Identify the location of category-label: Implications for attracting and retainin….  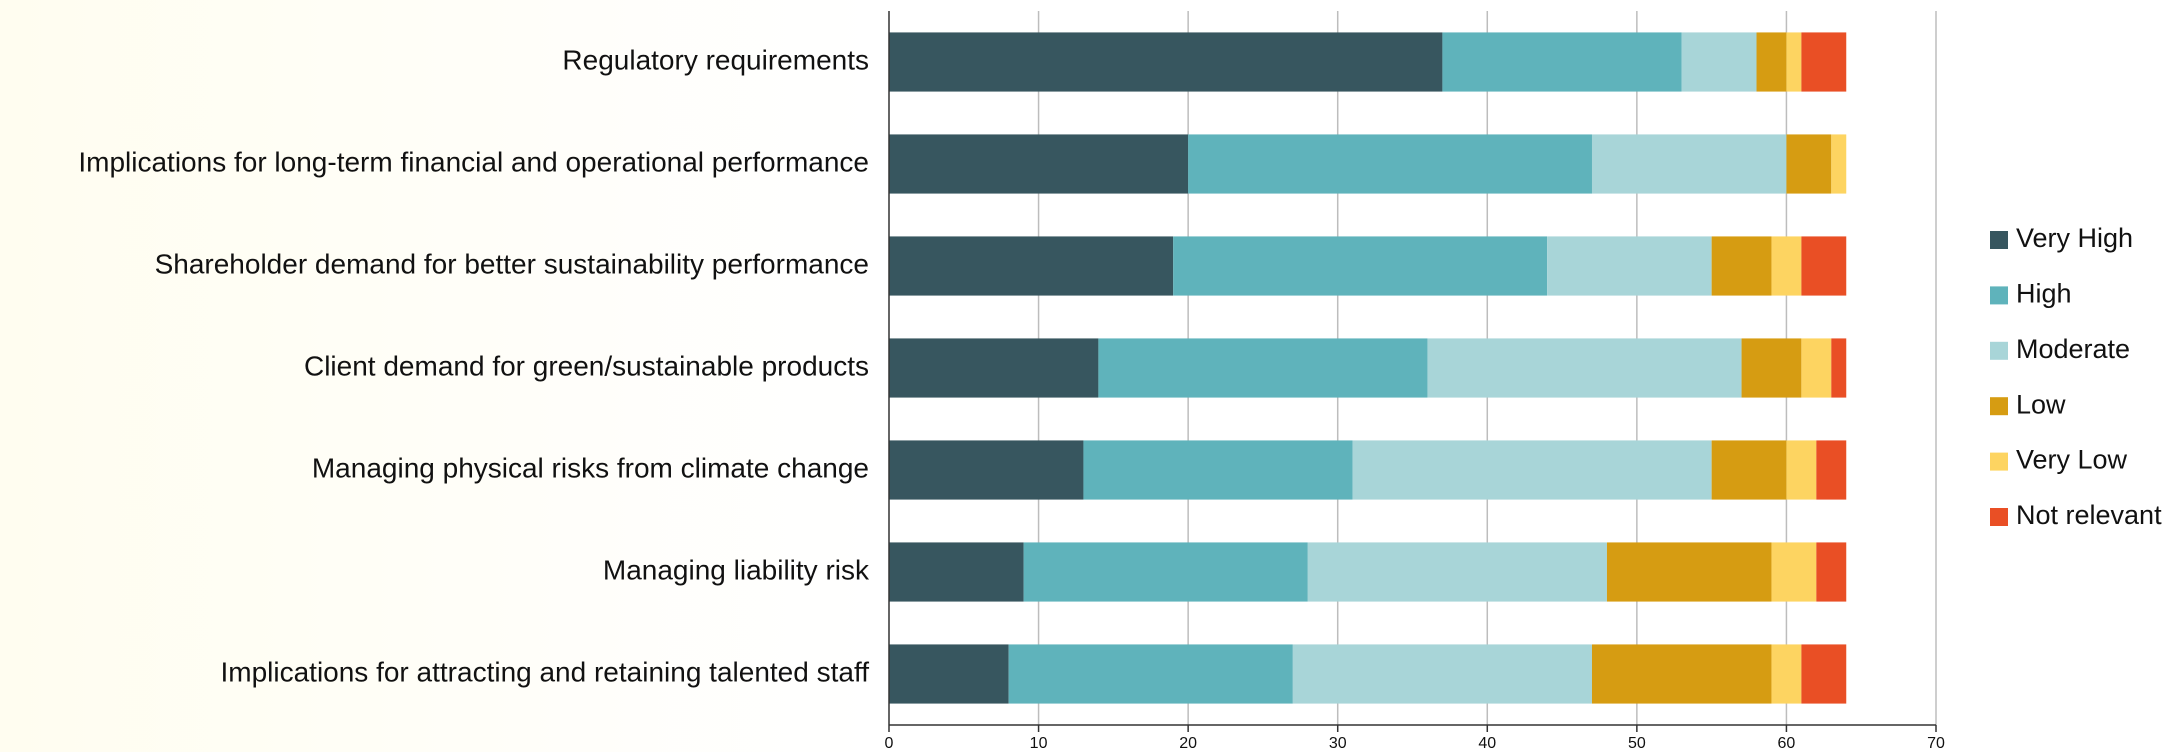
(544, 671).